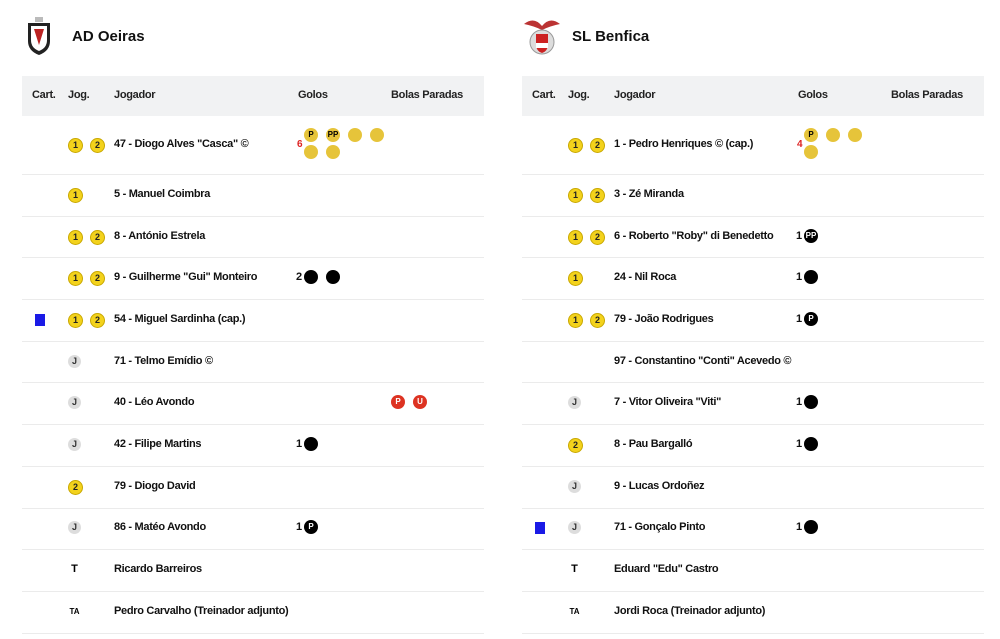 The width and height of the screenshot is (1000, 639). Describe the element at coordinates (163, 360) in the screenshot. I see `player-name: 71 - Telmo Emídio ©` at that location.